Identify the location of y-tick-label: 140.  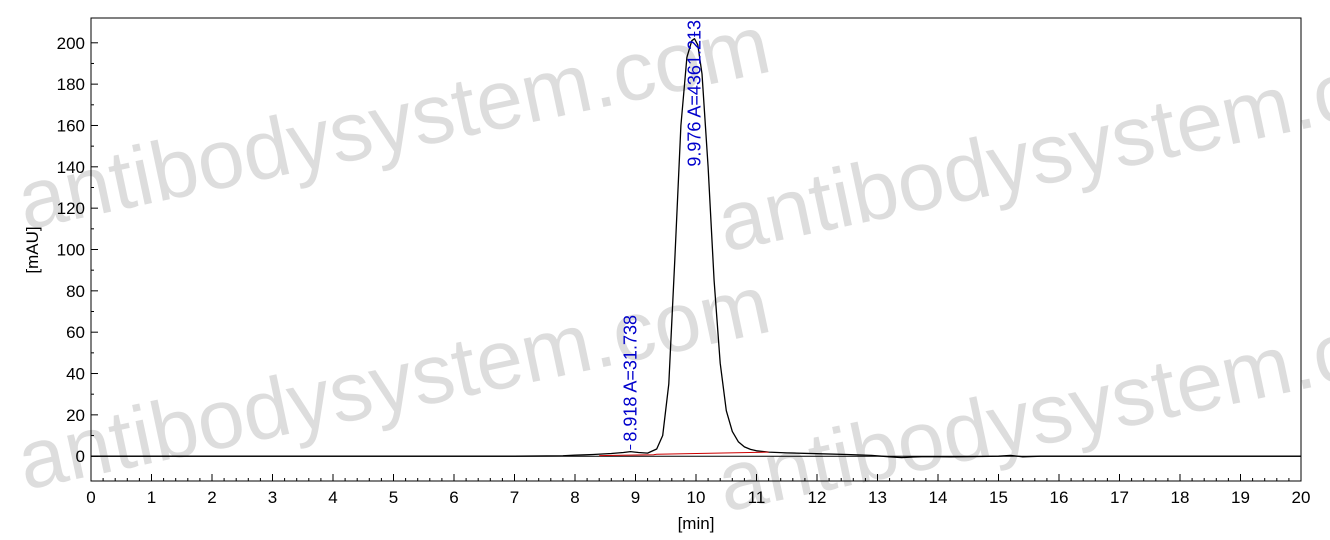
(71, 167).